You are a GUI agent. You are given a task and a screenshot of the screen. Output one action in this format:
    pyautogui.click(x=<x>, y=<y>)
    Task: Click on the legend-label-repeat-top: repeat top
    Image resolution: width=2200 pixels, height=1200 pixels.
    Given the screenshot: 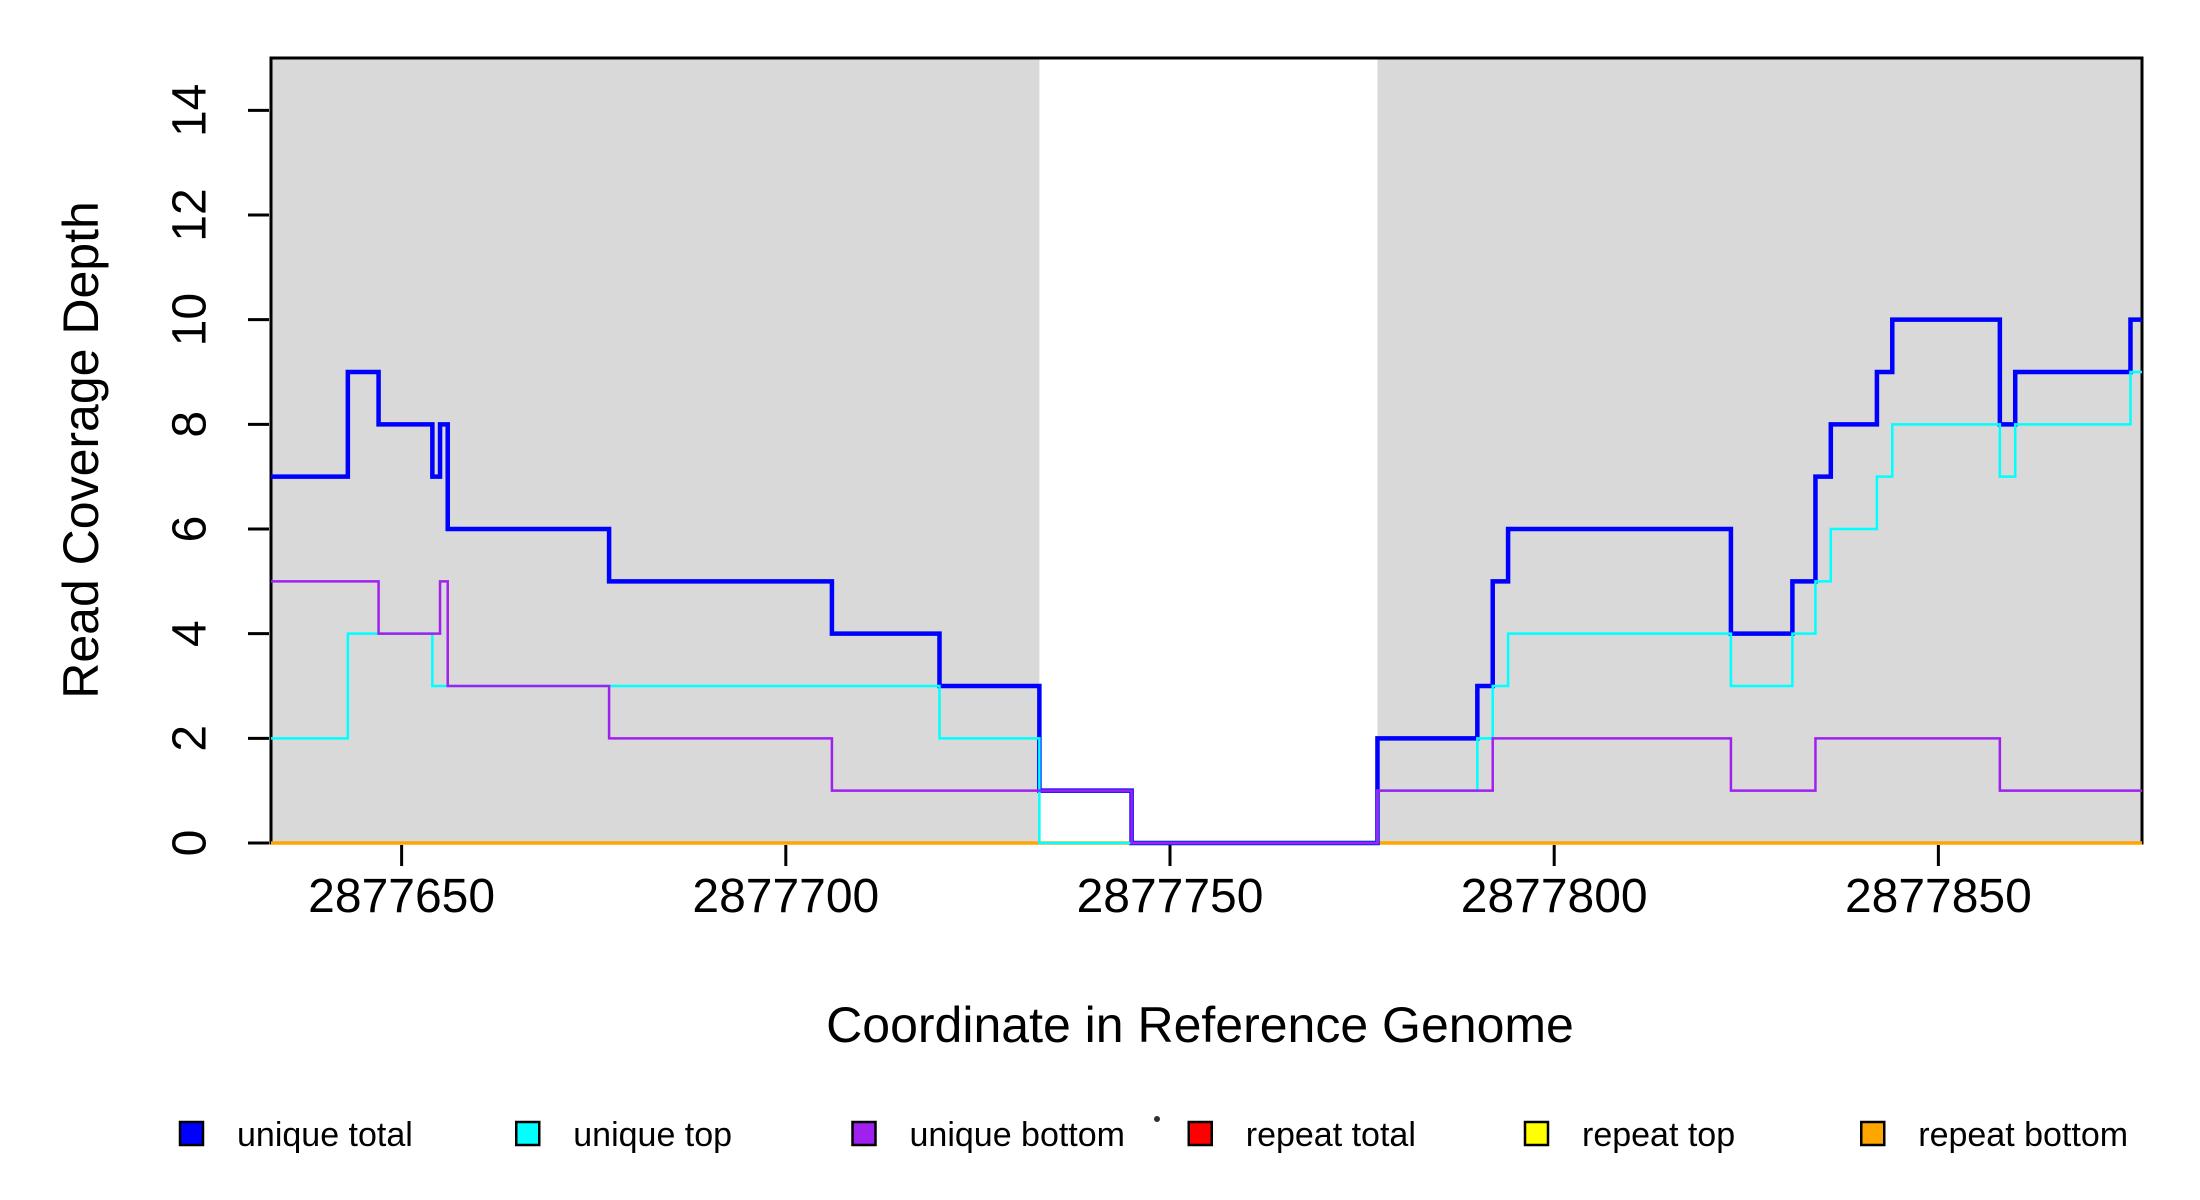 What is the action you would take?
    pyautogui.click(x=1658, y=1135)
    